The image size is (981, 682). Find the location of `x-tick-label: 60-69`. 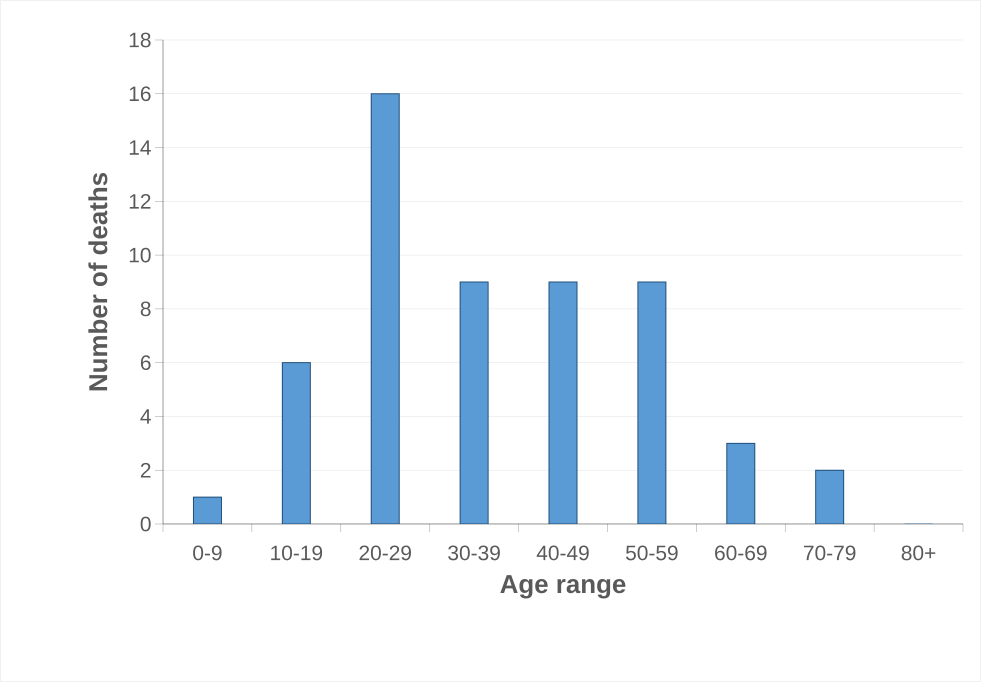

x-tick-label: 60-69 is located at coordinates (741, 553).